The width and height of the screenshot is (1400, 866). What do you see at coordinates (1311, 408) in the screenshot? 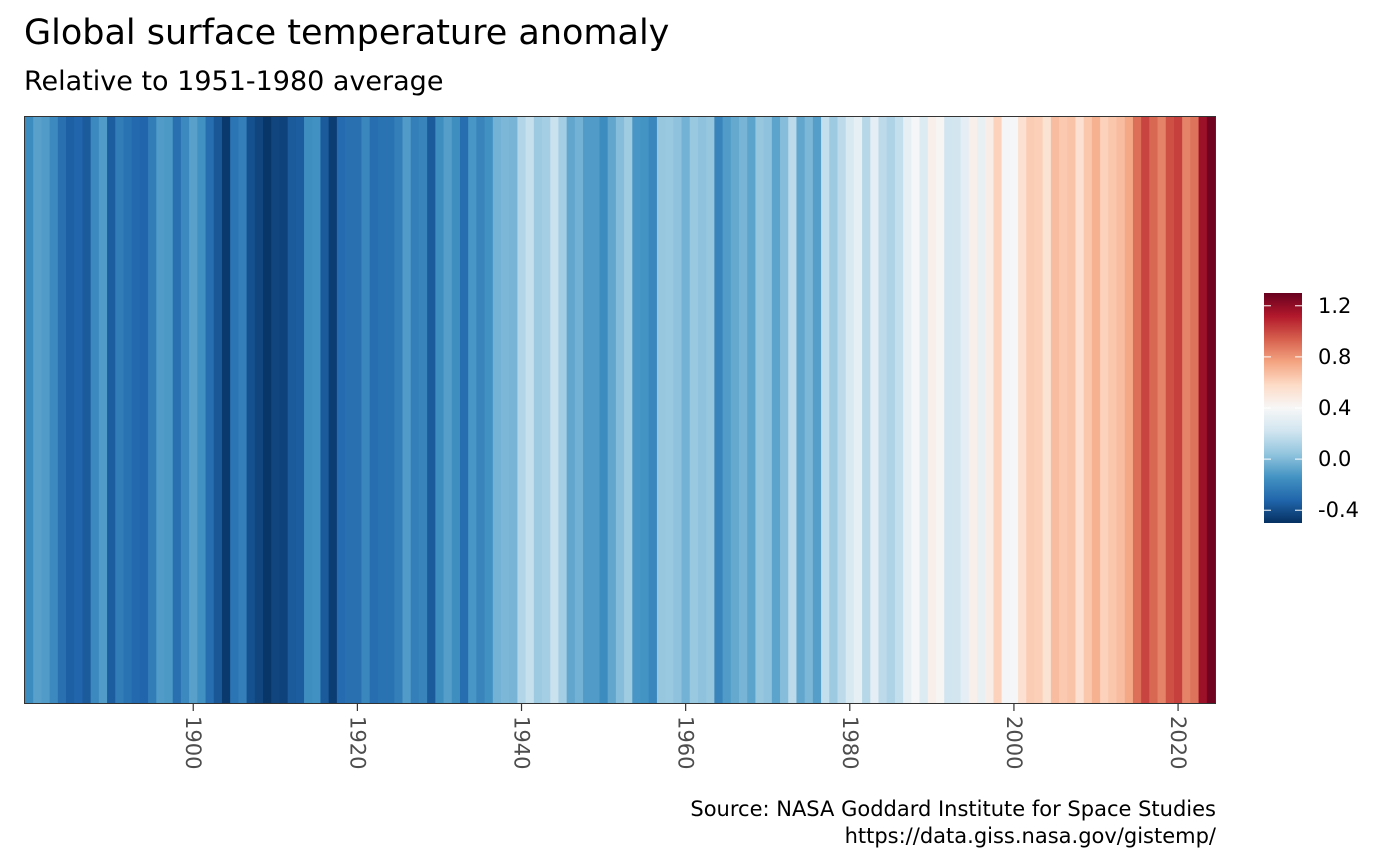
I see `legend: 1.2 0.8 0.4 0.0 -0.4` at bounding box center [1311, 408].